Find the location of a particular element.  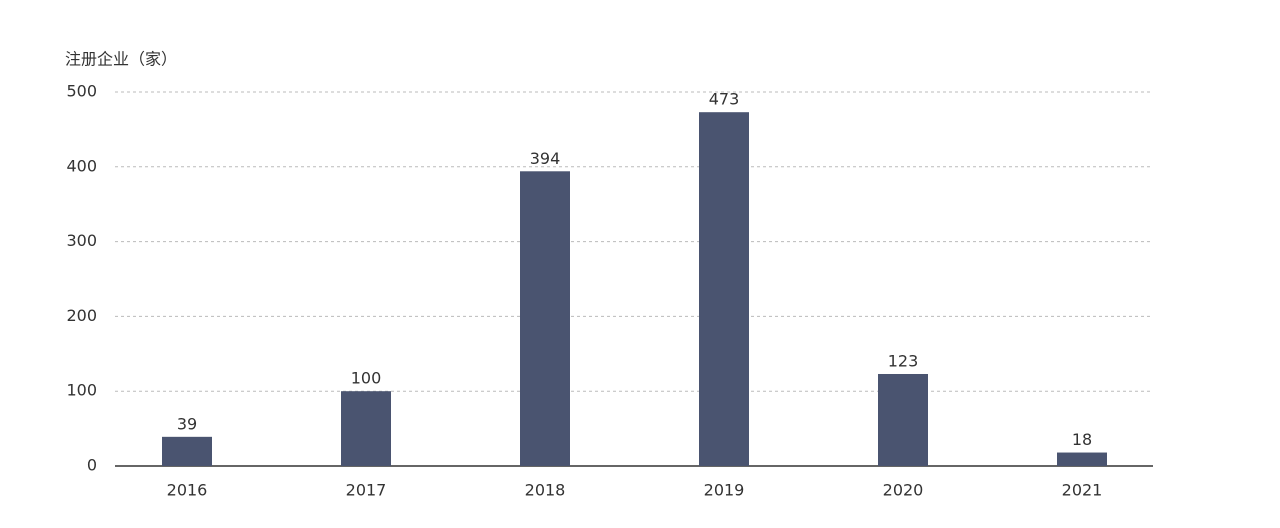

x-tick-label: 2020 is located at coordinates (903, 490).